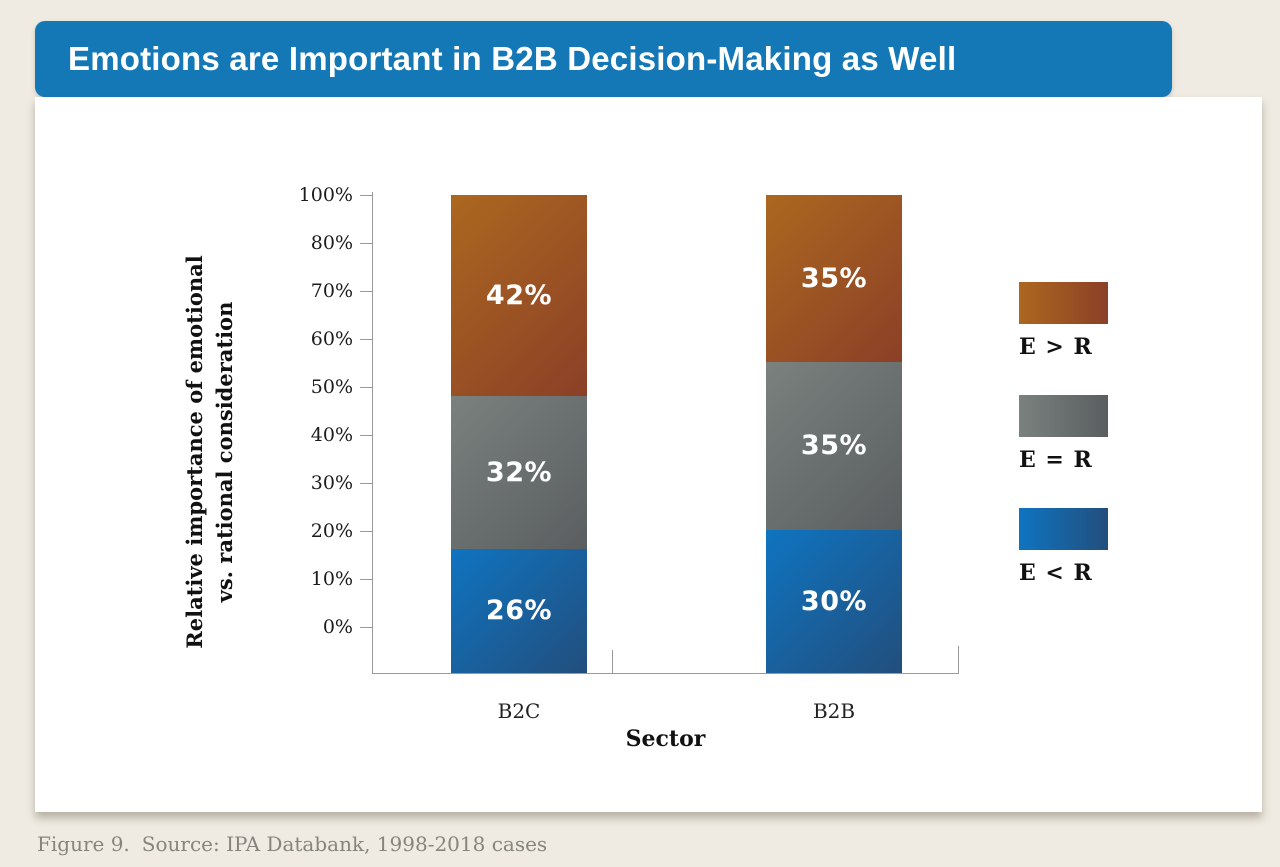 The height and width of the screenshot is (867, 1280). I want to click on figure-label: Figure 9., so click(83, 844).